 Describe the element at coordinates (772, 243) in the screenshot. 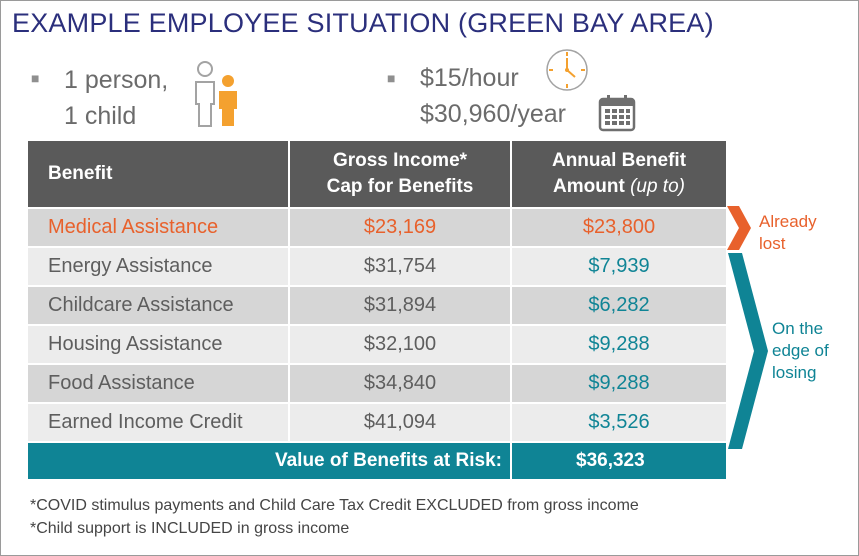

I see `already-lost-line-2: lost` at that location.